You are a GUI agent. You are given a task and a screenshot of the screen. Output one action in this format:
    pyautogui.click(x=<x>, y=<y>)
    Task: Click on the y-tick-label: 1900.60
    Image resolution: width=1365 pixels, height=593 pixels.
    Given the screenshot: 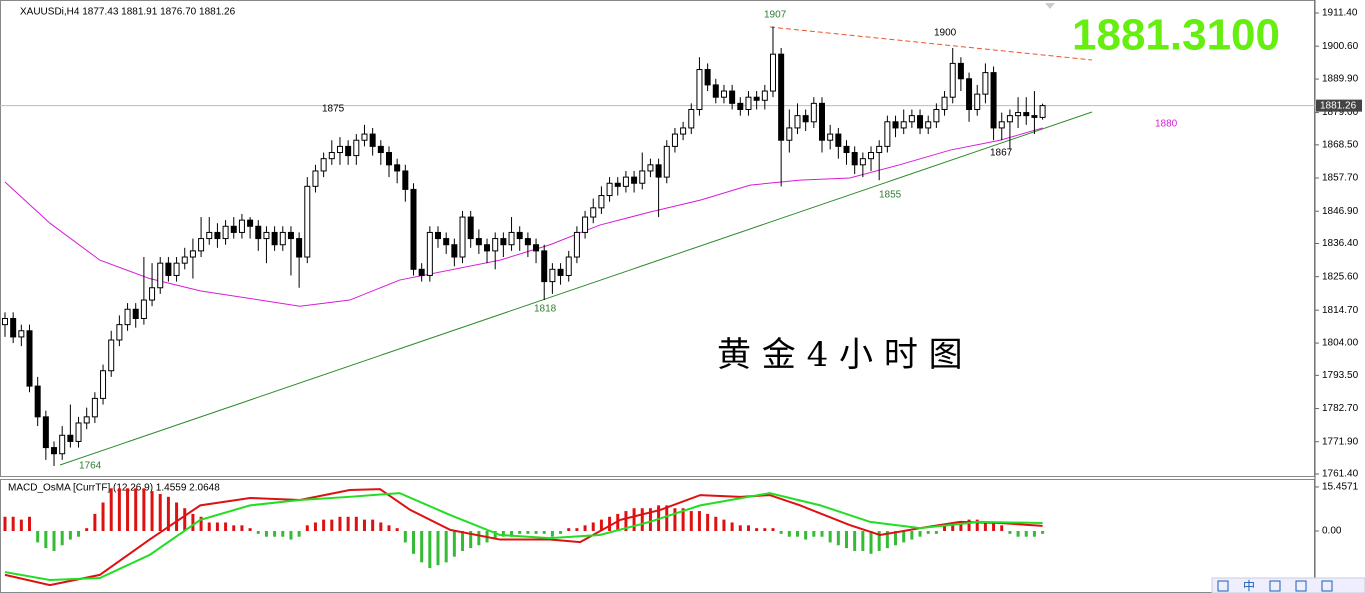 What is the action you would take?
    pyautogui.click(x=1340, y=46)
    